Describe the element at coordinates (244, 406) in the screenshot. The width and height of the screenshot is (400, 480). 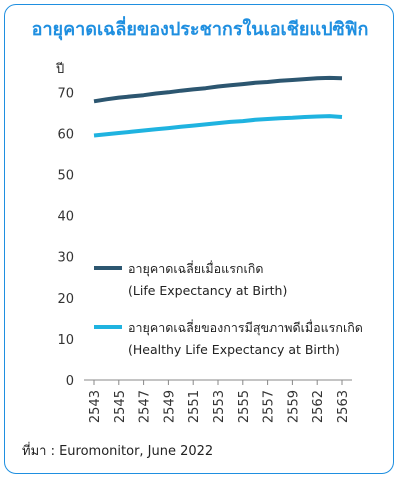
I see `x-tick-label: 2555` at that location.